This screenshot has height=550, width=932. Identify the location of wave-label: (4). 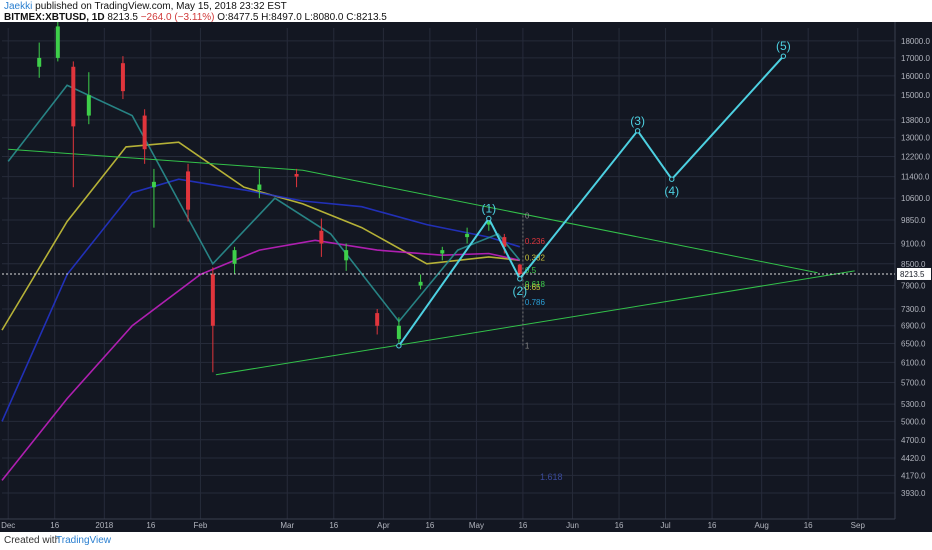
(671, 191).